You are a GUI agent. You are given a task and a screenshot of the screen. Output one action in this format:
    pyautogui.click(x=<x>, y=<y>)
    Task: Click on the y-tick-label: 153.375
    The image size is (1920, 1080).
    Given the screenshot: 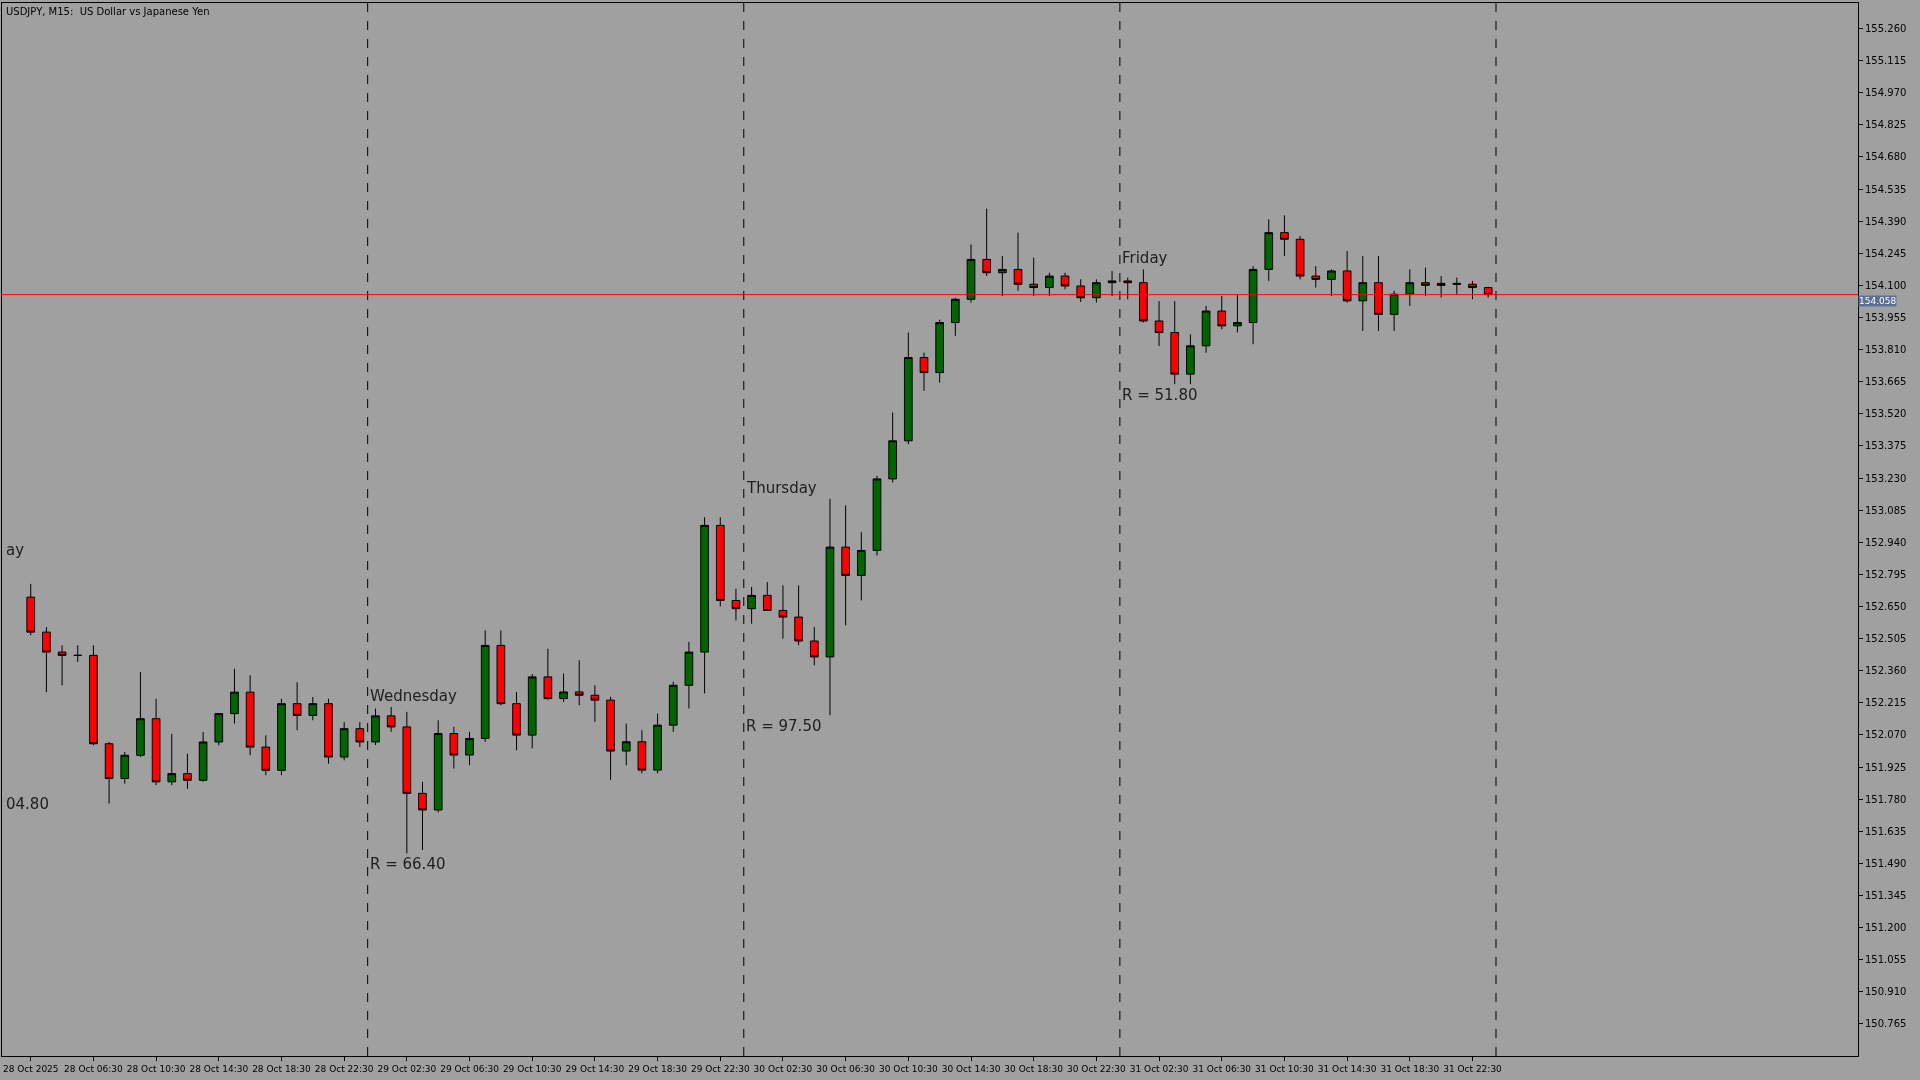 What is the action you would take?
    pyautogui.click(x=1886, y=446)
    